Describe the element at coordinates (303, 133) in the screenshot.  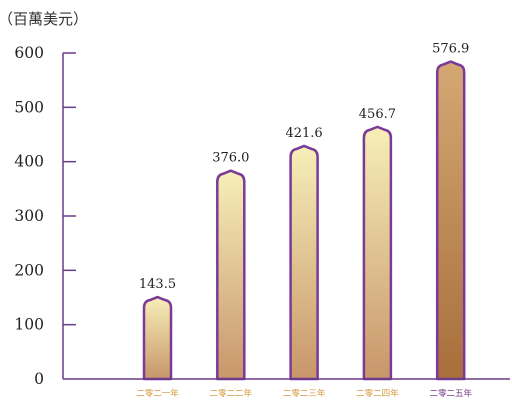
I see `bar-value-label: 421.6` at that location.